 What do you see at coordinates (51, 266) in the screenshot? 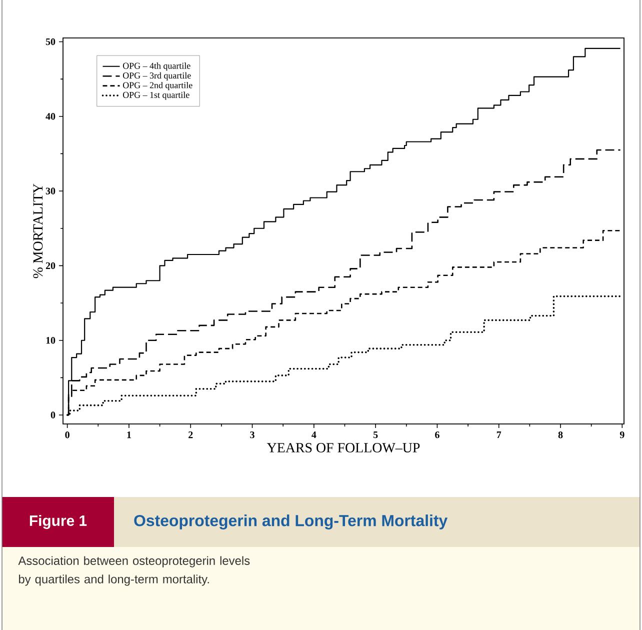
I see `y-tick-label: 20` at bounding box center [51, 266].